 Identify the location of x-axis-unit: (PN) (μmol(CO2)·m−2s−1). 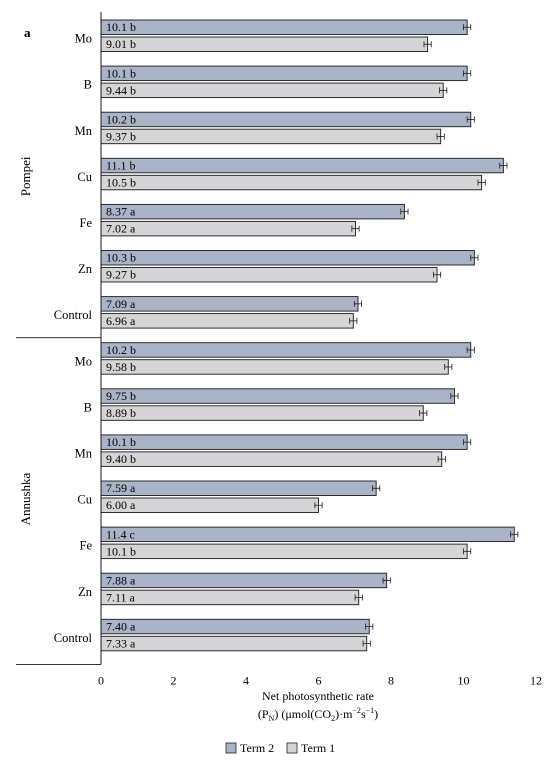
(318, 714).